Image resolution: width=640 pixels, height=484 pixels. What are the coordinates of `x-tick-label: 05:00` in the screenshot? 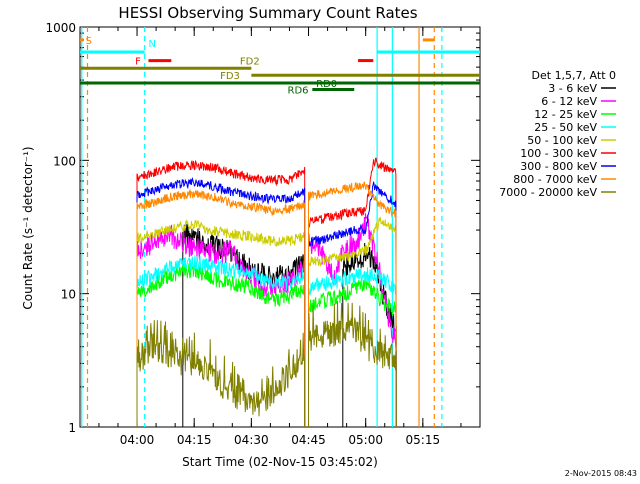 It's located at (365, 440).